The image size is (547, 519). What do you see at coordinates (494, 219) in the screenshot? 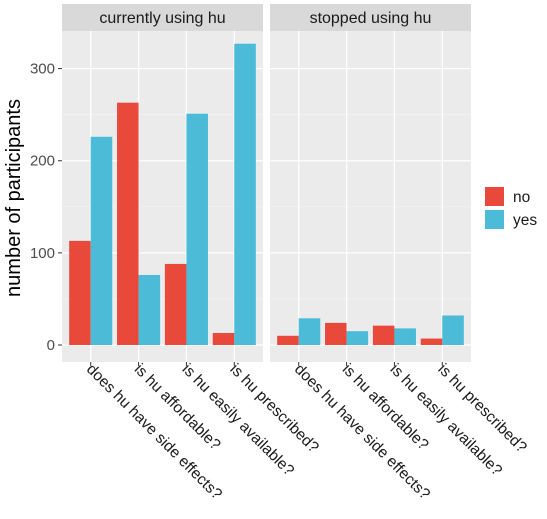
I see `legend-key-yes` at bounding box center [494, 219].